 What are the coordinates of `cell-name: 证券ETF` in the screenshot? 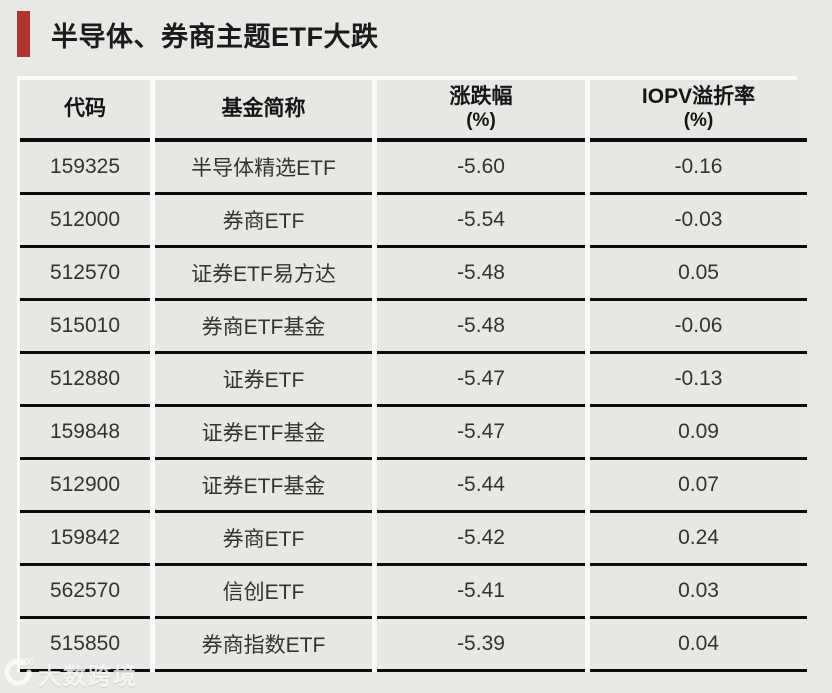 It's located at (263, 380).